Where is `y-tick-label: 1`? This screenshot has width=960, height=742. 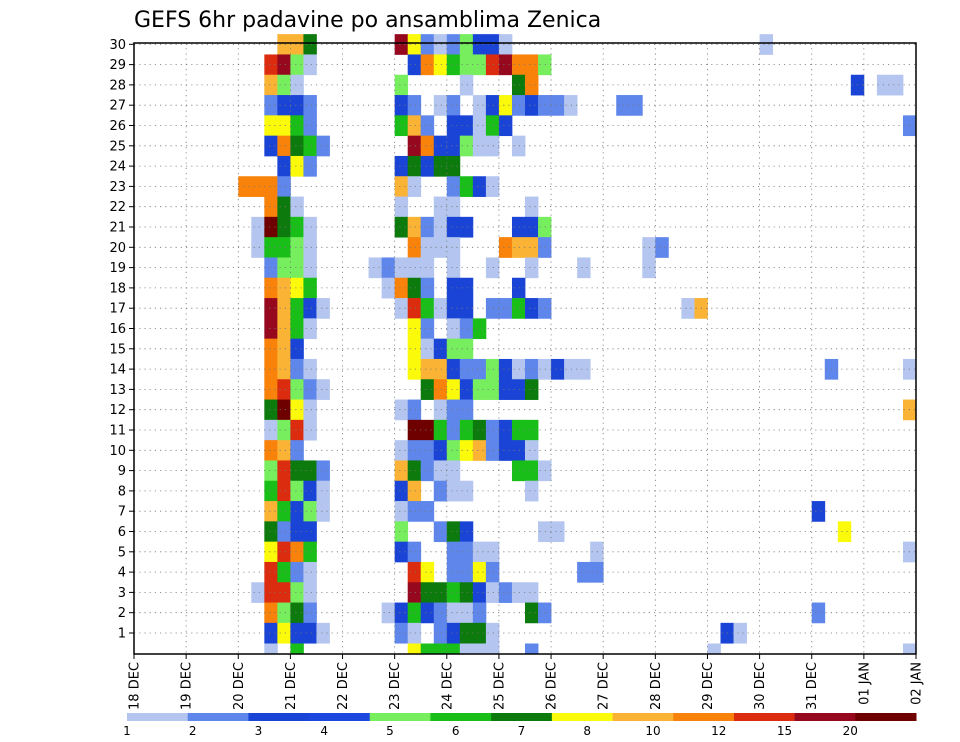
y-tick-label: 1 is located at coordinates (122, 634).